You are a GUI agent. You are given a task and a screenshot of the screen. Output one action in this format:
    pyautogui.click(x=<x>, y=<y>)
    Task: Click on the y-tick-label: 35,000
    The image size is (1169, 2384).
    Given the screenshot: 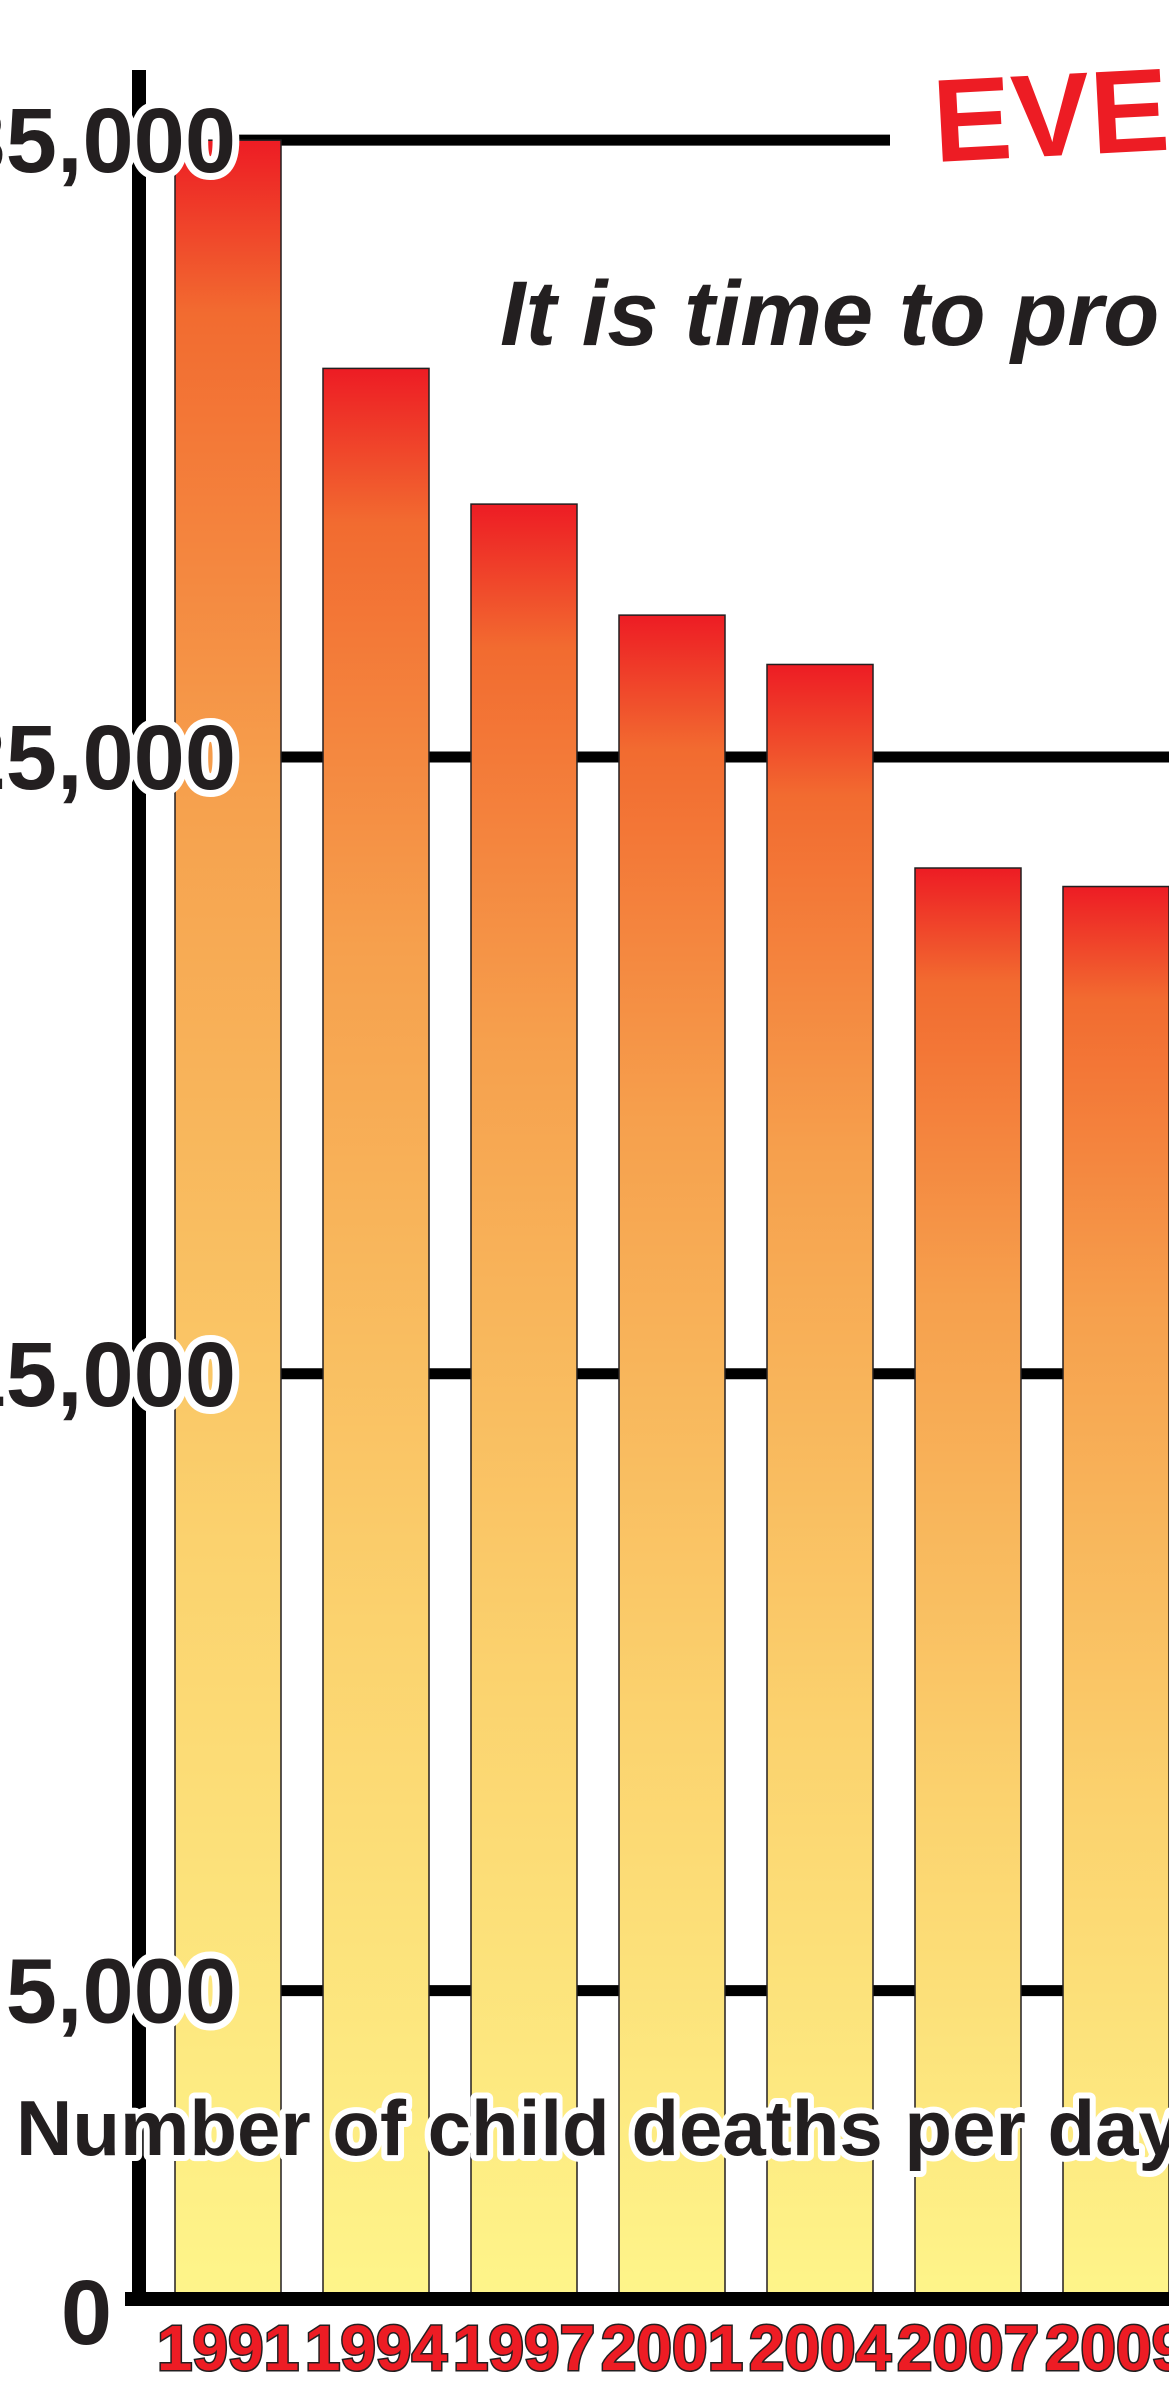 What is the action you would take?
    pyautogui.click(x=118, y=141)
    